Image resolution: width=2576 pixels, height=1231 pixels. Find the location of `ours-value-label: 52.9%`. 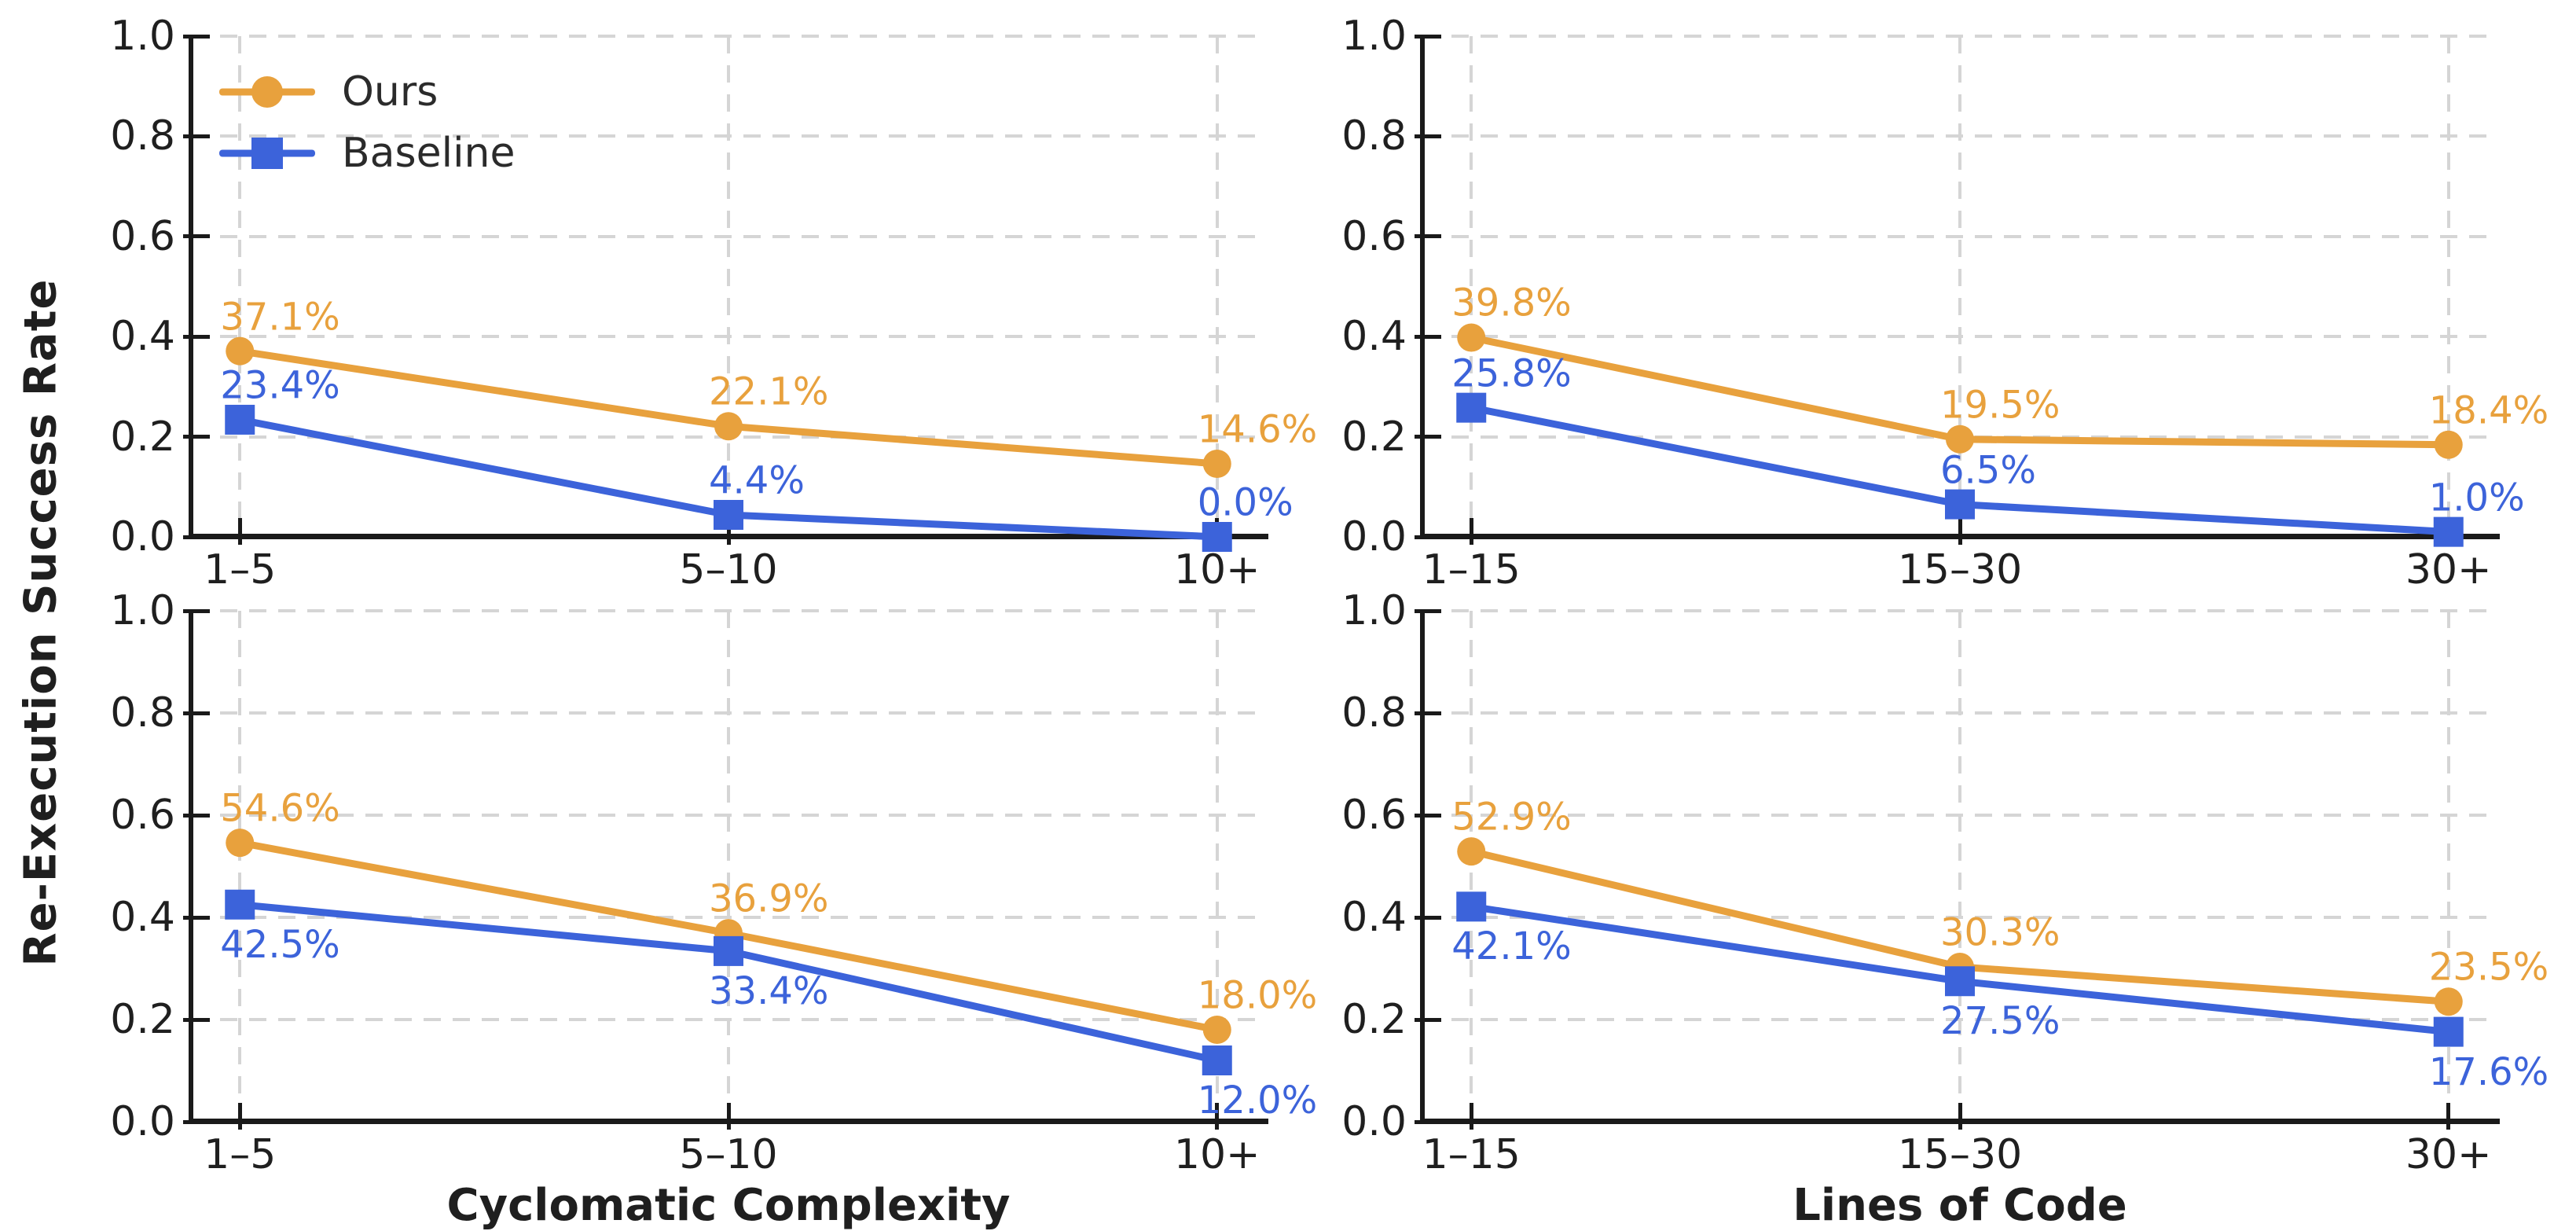

ours-value-label: 52.9% is located at coordinates (1511, 818).